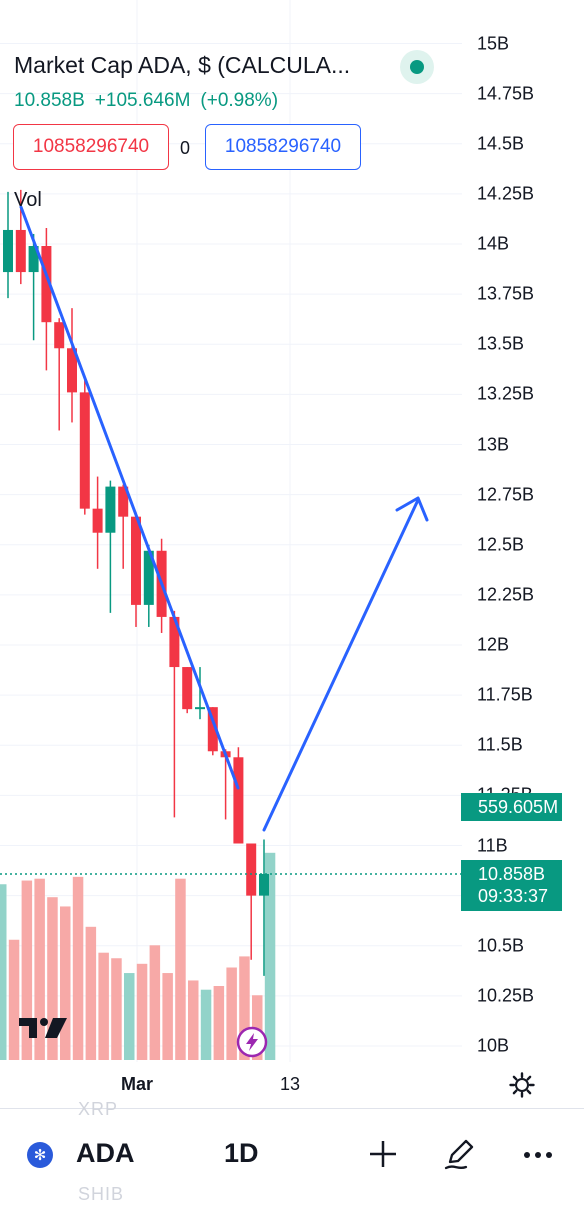 This screenshot has width=584, height=1205. What do you see at coordinates (493, 644) in the screenshot?
I see `y-tick-label: 12B` at bounding box center [493, 644].